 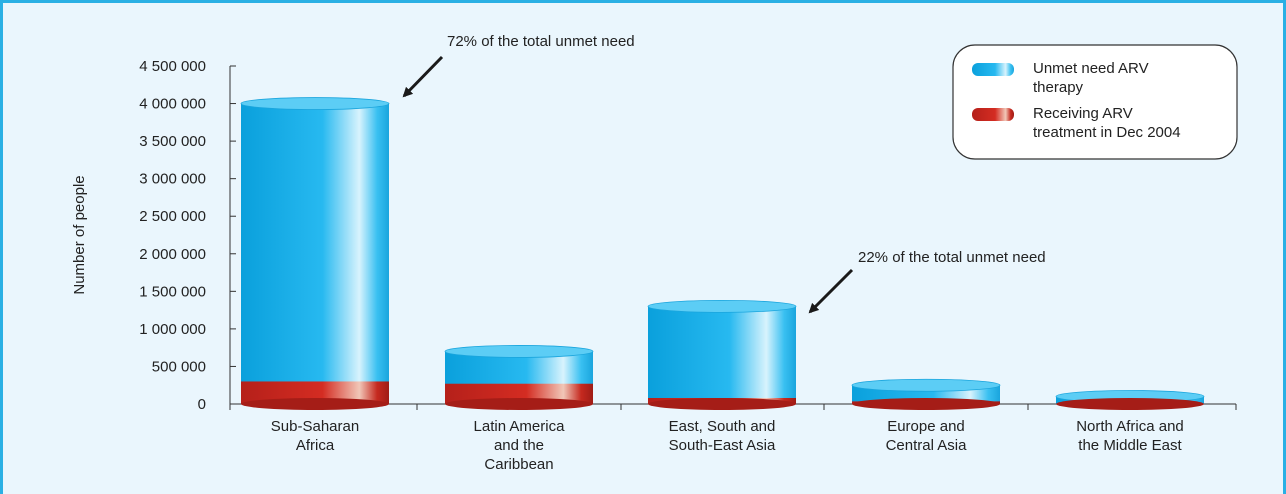 I want to click on category-label-line: and the, so click(x=519, y=445).